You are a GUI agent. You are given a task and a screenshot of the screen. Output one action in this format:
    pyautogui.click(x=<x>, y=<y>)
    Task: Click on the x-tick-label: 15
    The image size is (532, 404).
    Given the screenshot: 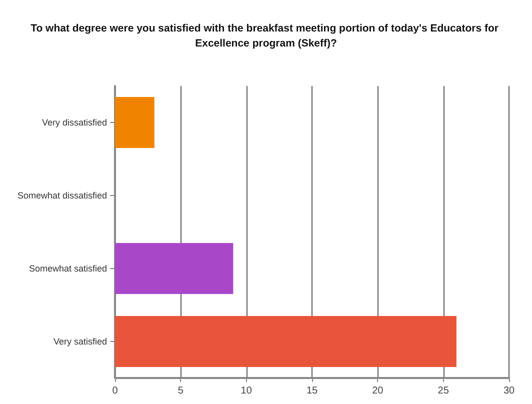 What is the action you would take?
    pyautogui.click(x=312, y=391)
    